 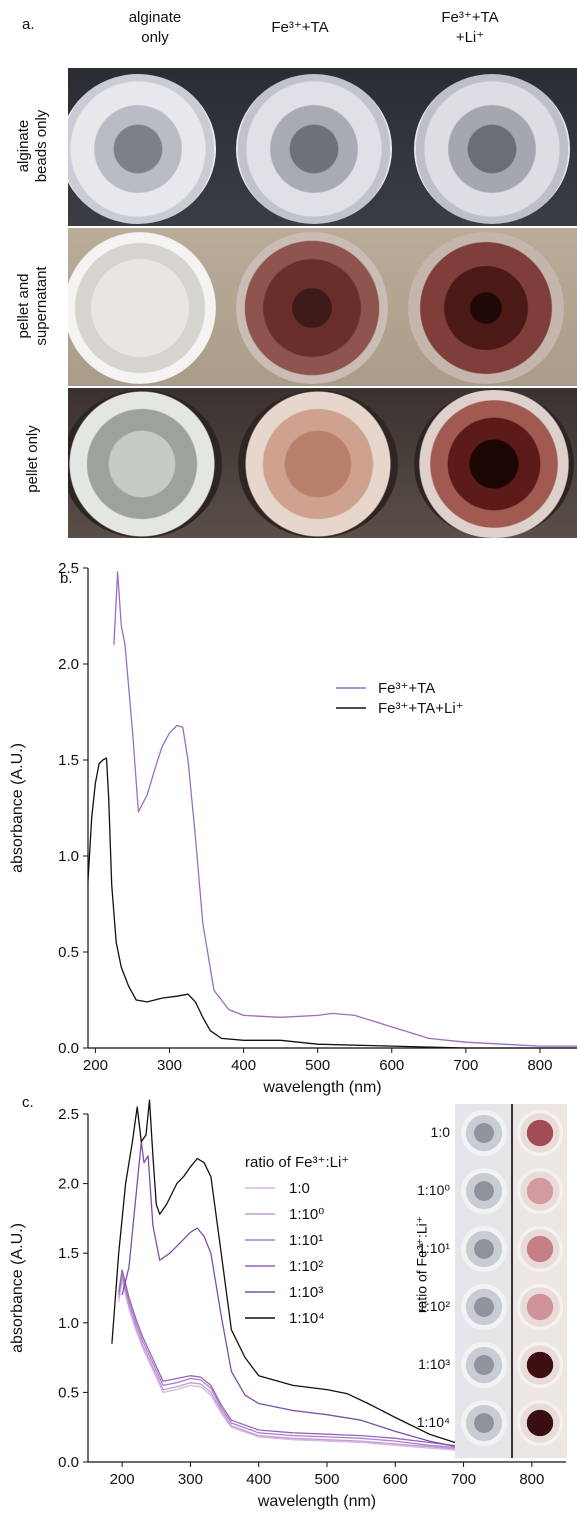 What do you see at coordinates (28, 24) in the screenshot?
I see `panel-a-letter: a.` at bounding box center [28, 24].